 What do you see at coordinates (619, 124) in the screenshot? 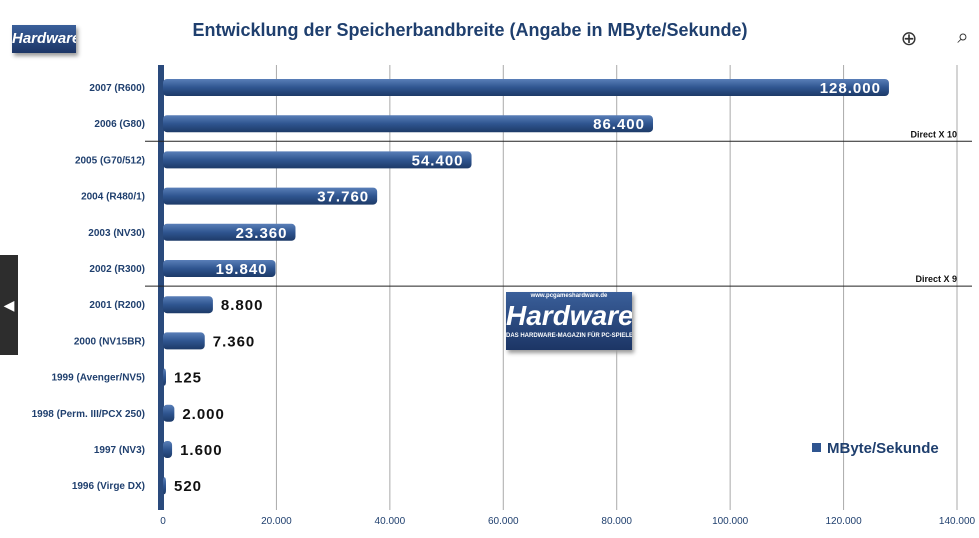
I see `data-label: 86.400` at bounding box center [619, 124].